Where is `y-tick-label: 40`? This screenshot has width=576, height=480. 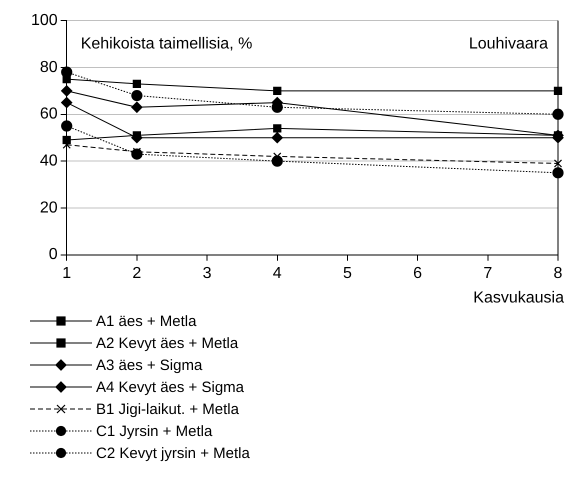 y-tick-label: 40 is located at coordinates (49, 161).